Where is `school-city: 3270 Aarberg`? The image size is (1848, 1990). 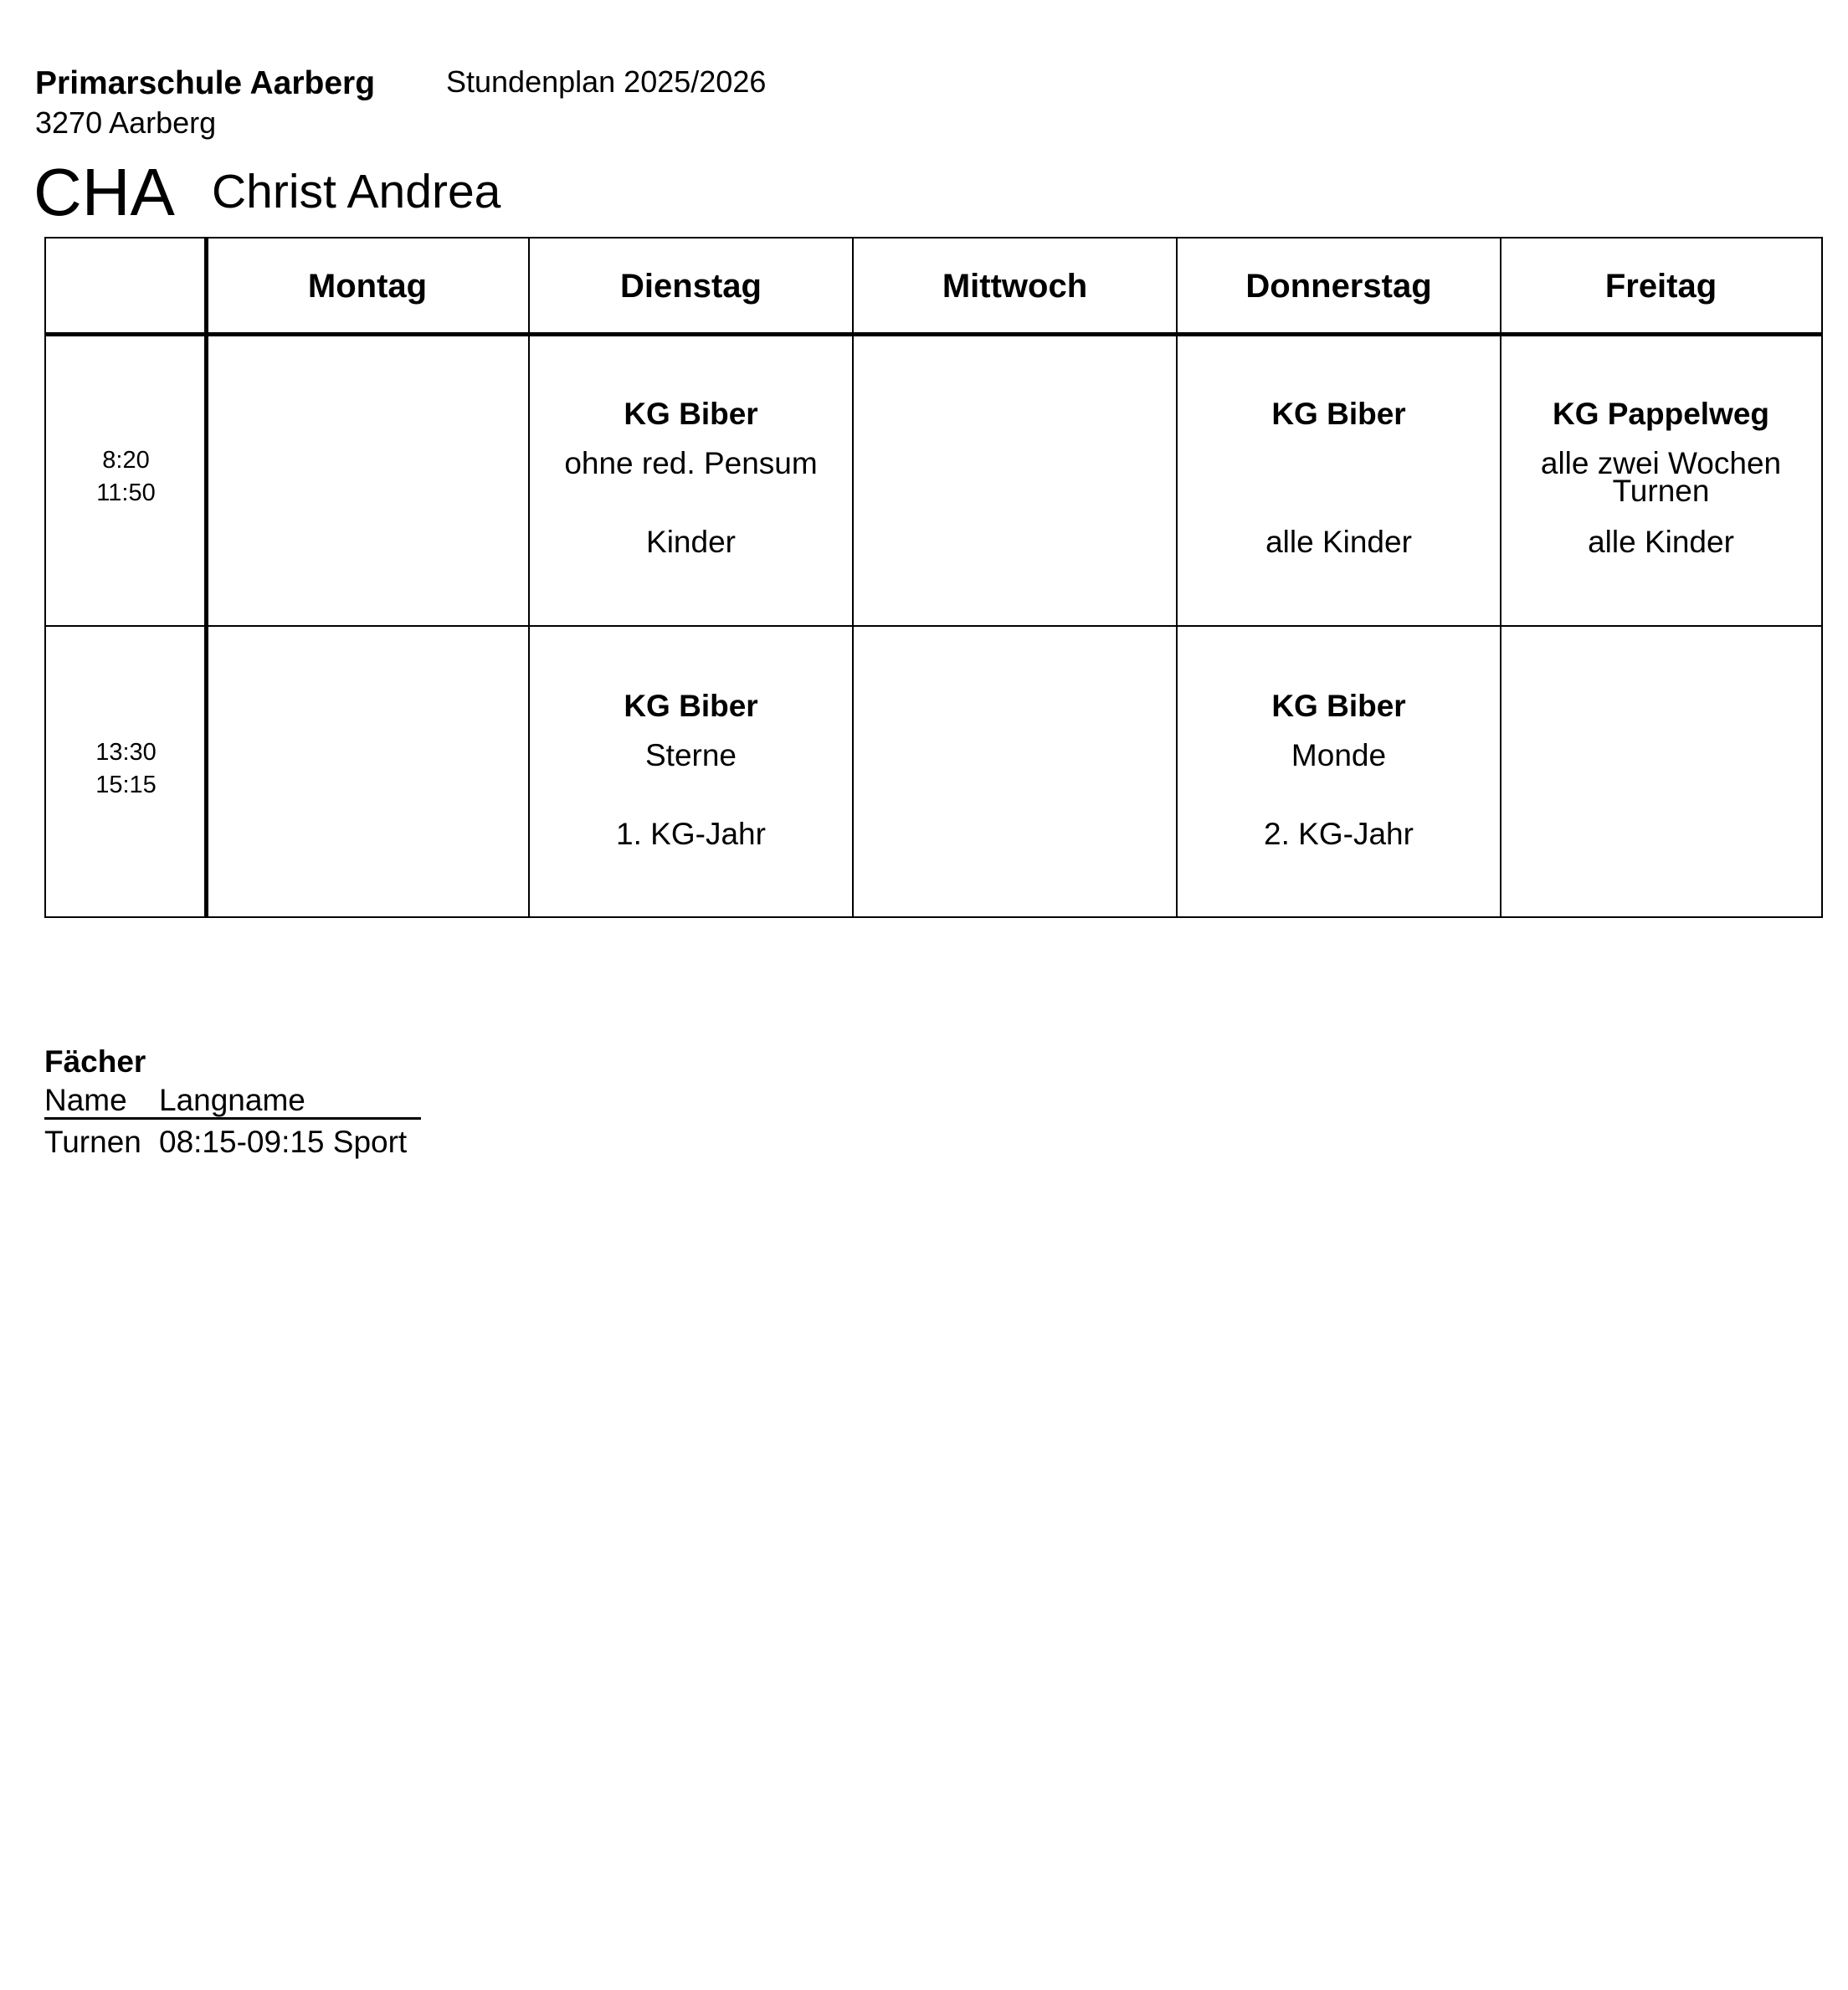 school-city: 3270 Aarberg is located at coordinates (126, 123).